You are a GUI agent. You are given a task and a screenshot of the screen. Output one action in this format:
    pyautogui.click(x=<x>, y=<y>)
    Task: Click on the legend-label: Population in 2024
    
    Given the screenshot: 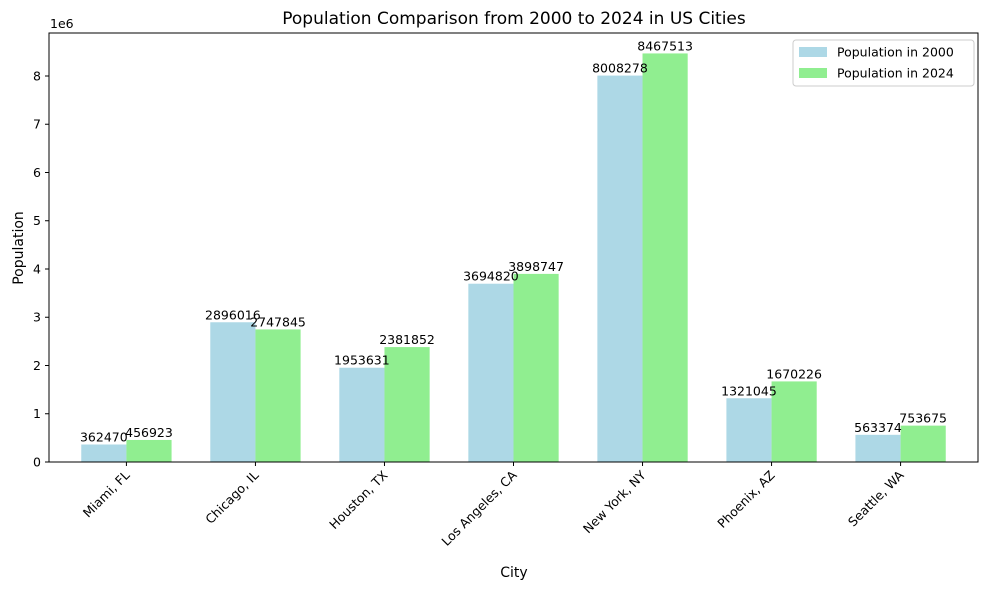 What is the action you would take?
    pyautogui.click(x=895, y=73)
    